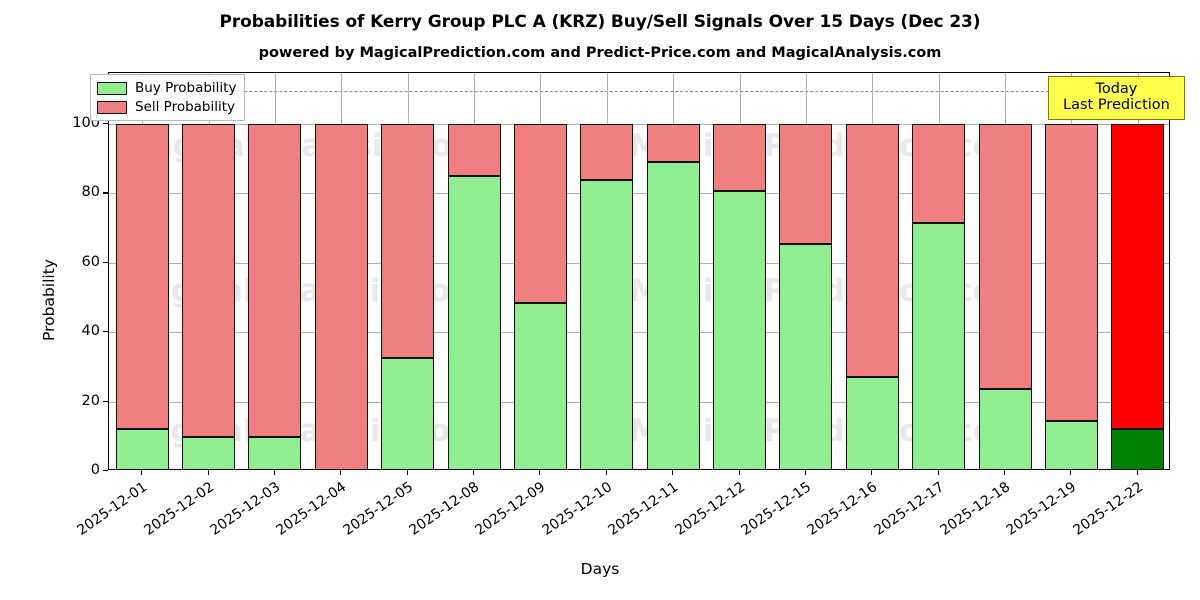 Image resolution: width=1200 pixels, height=600 pixels. Describe the element at coordinates (90, 192) in the screenshot. I see `y-tick-label: 80` at that location.